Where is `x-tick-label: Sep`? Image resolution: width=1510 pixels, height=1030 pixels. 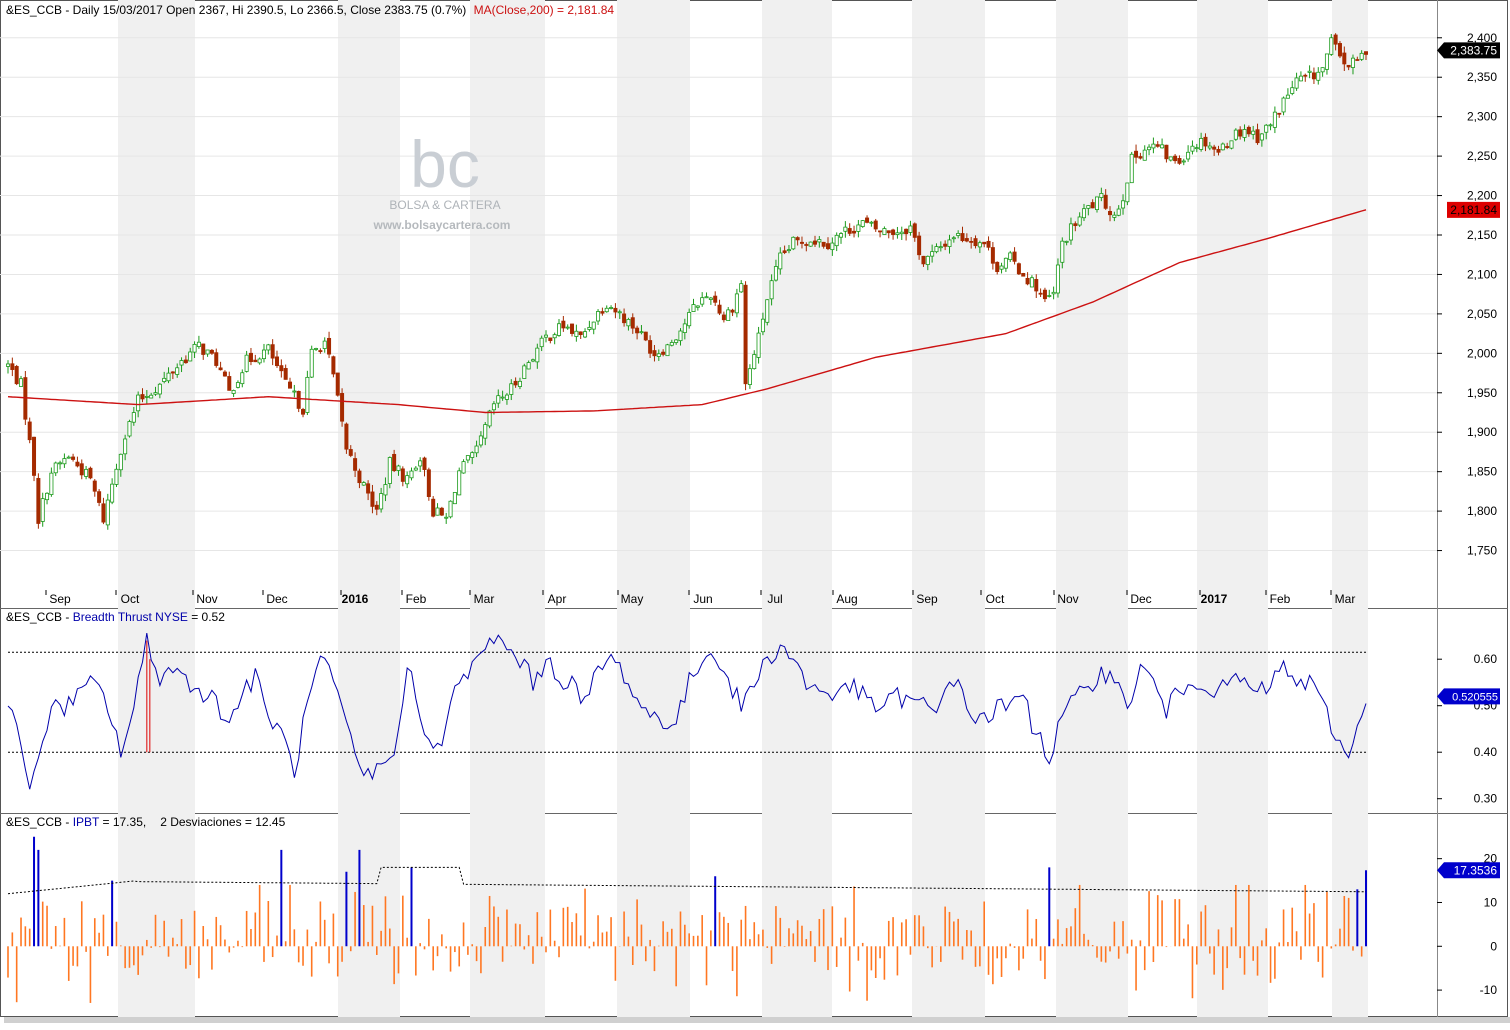
x-tick-label: Sep is located at coordinates (60, 599).